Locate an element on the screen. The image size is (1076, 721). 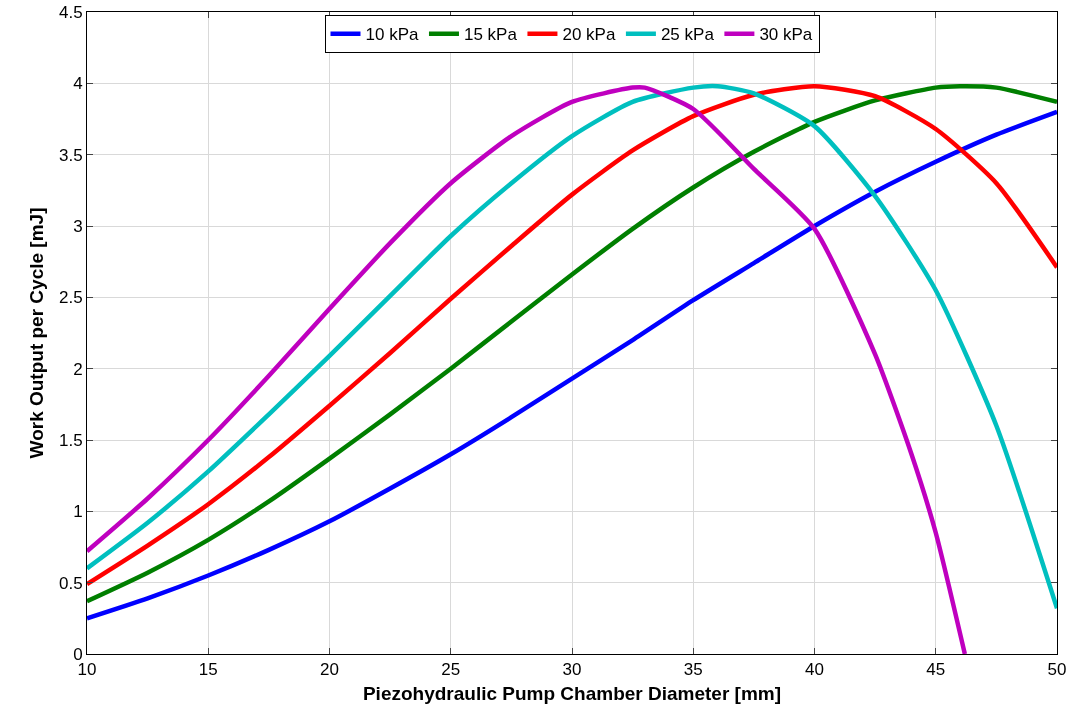
x-tick-label: 45 is located at coordinates (936, 670).